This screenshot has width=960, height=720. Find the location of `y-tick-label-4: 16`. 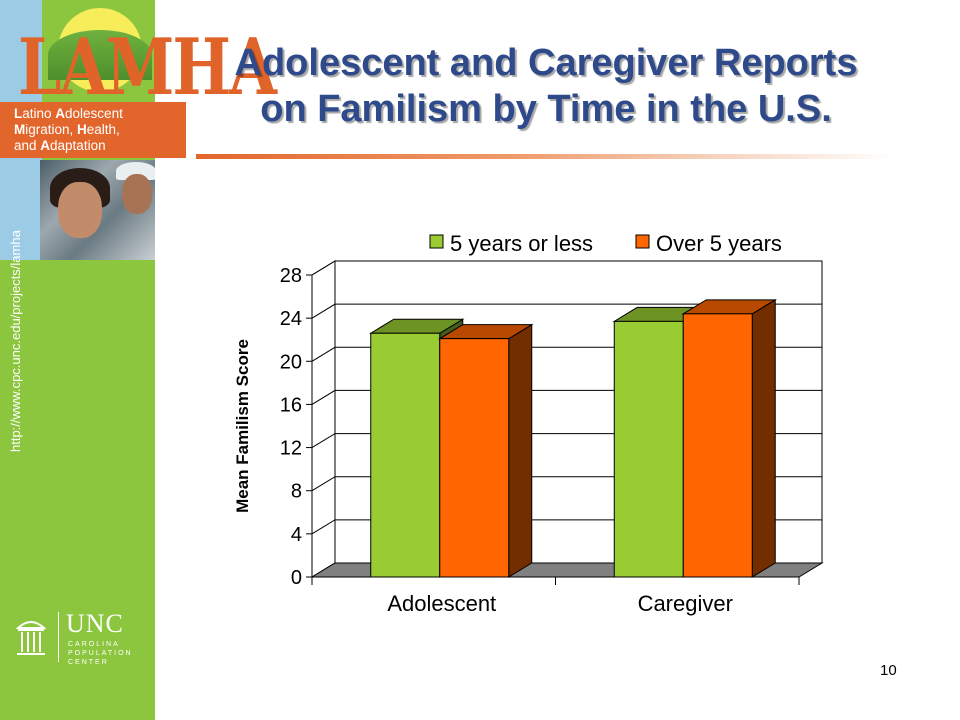

y-tick-label-4: 16 is located at coordinates (291, 405).